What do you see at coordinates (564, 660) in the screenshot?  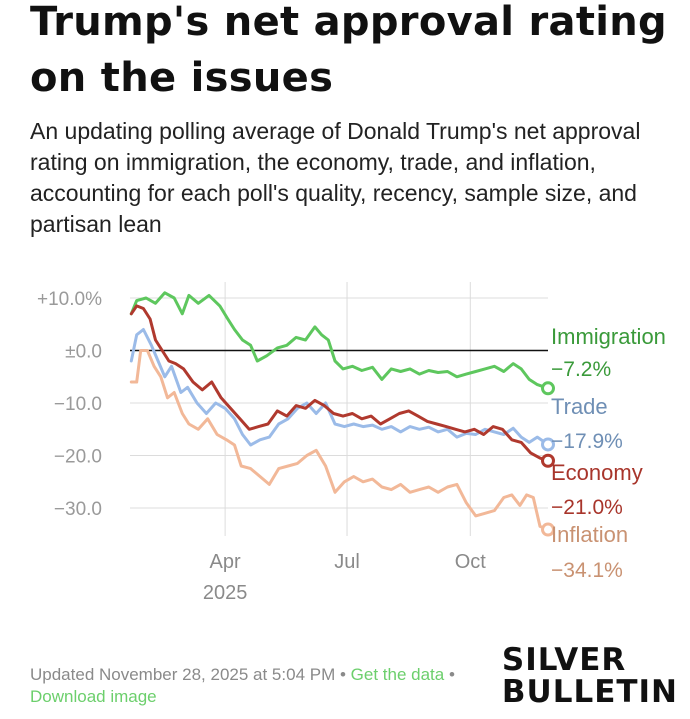 I see `logo-line-1: SILVER` at bounding box center [564, 660].